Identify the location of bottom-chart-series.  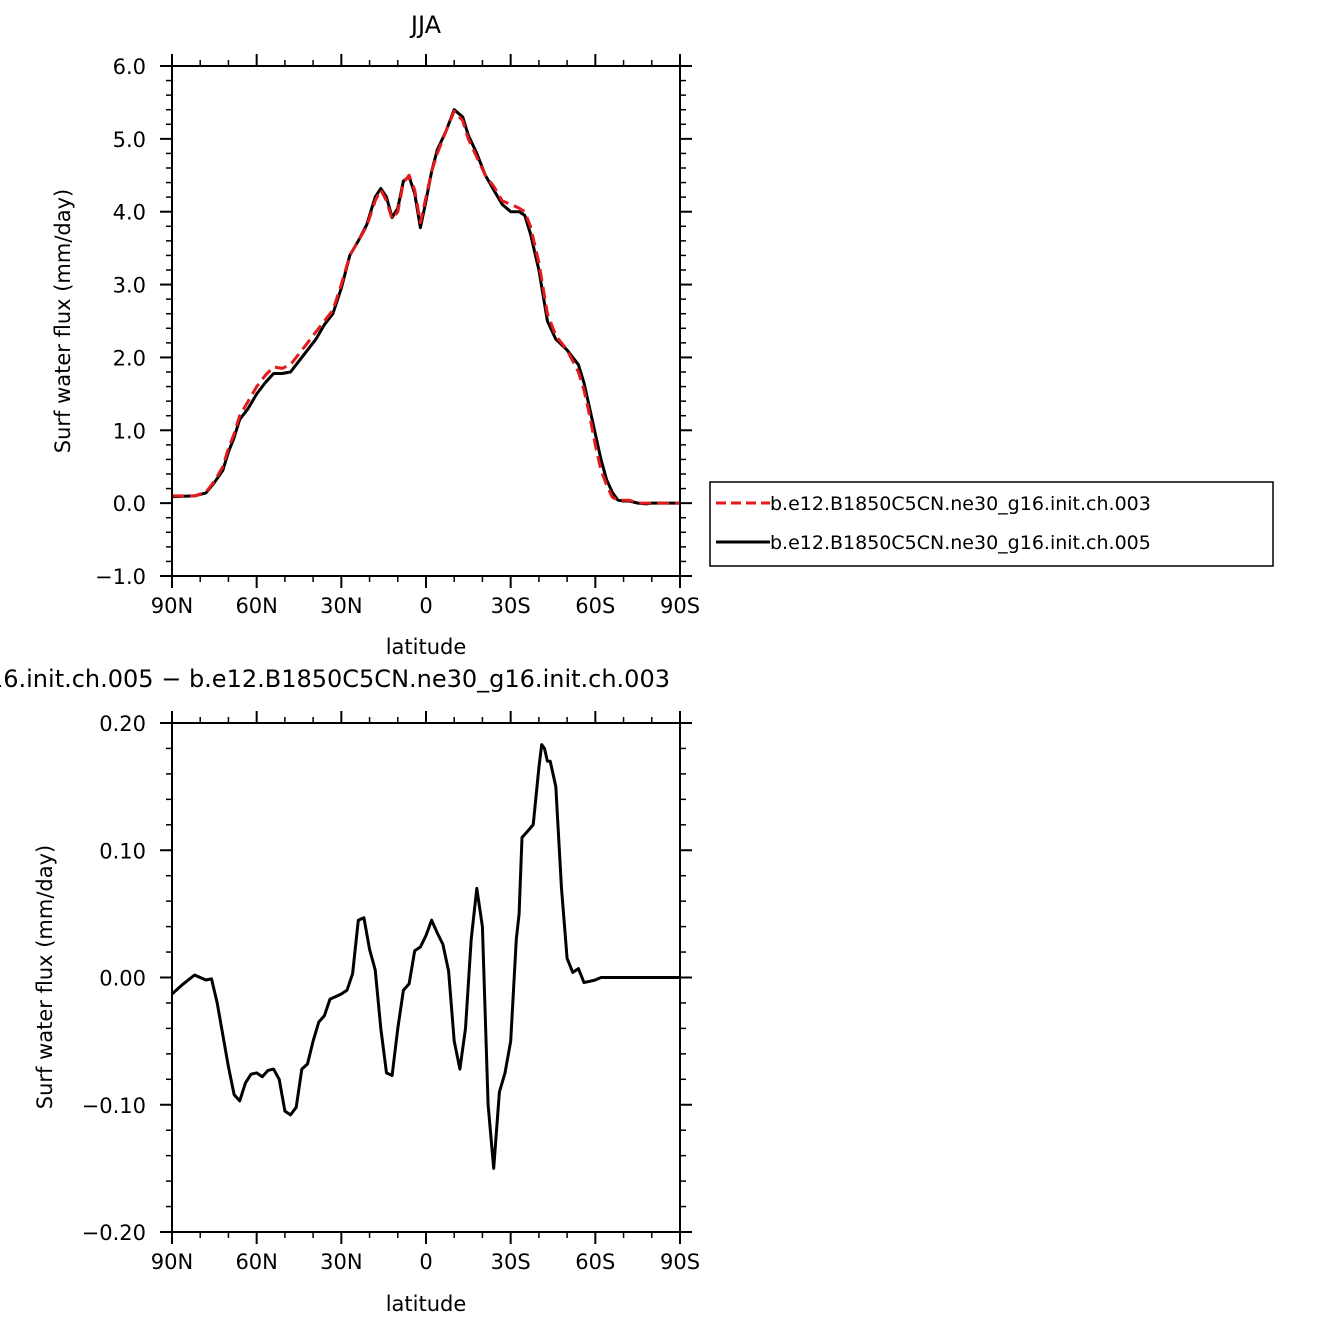
(426, 956).